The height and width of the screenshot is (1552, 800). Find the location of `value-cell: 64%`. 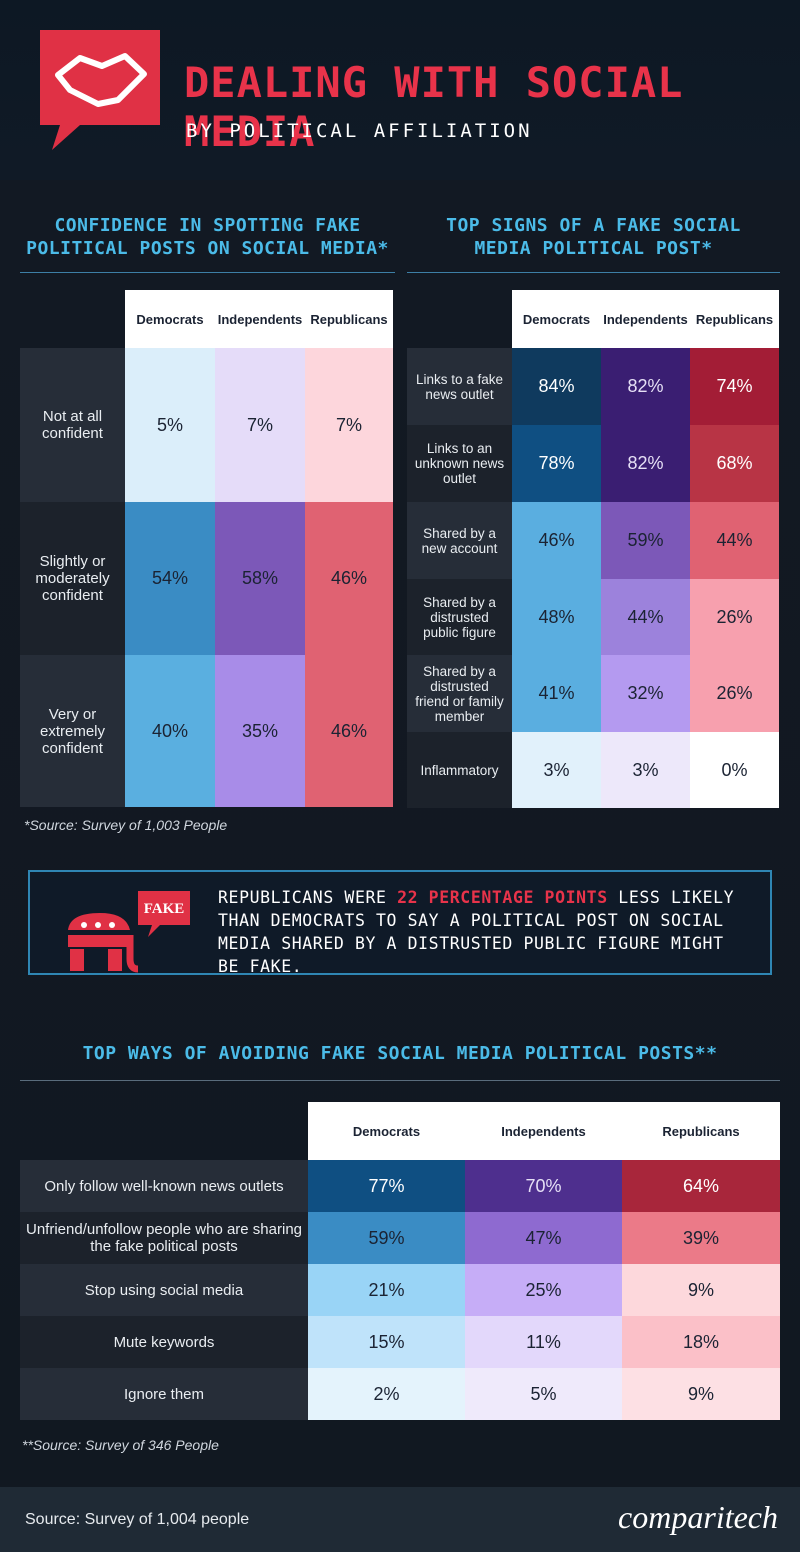

value-cell: 64% is located at coordinates (701, 1186).